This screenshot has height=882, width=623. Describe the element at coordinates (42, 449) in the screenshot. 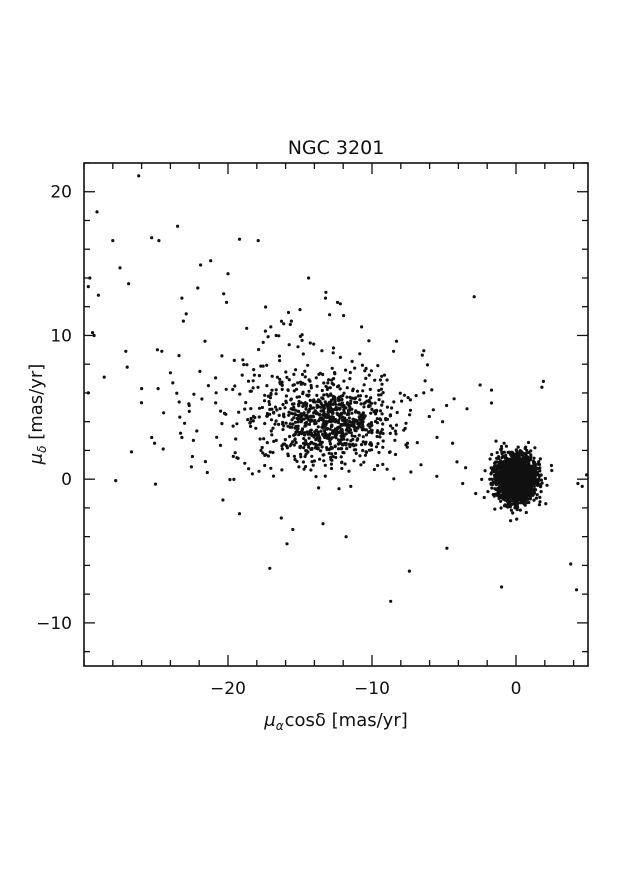

I see `y-axis-label-subscript: δ` at that location.